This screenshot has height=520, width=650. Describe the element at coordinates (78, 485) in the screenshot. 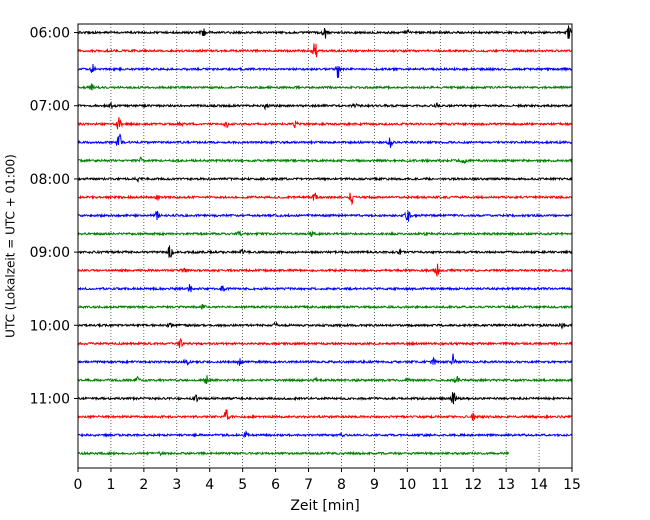

I see `x-tick-label: 0` at that location.